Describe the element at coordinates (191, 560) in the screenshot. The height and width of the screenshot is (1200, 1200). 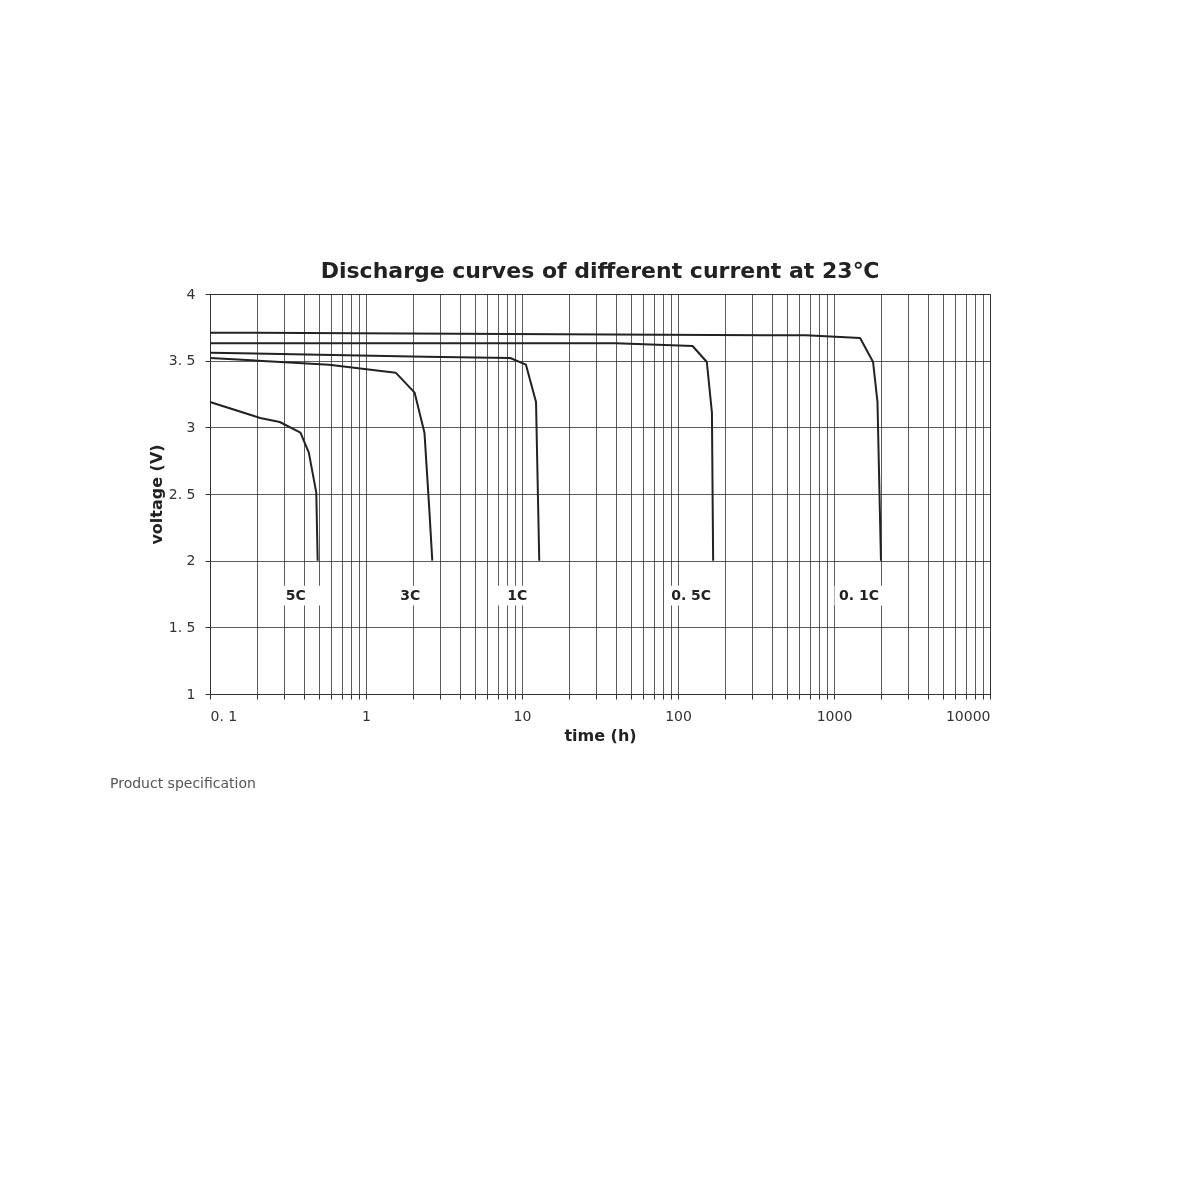
I see `y-tick-label: 2` at that location.